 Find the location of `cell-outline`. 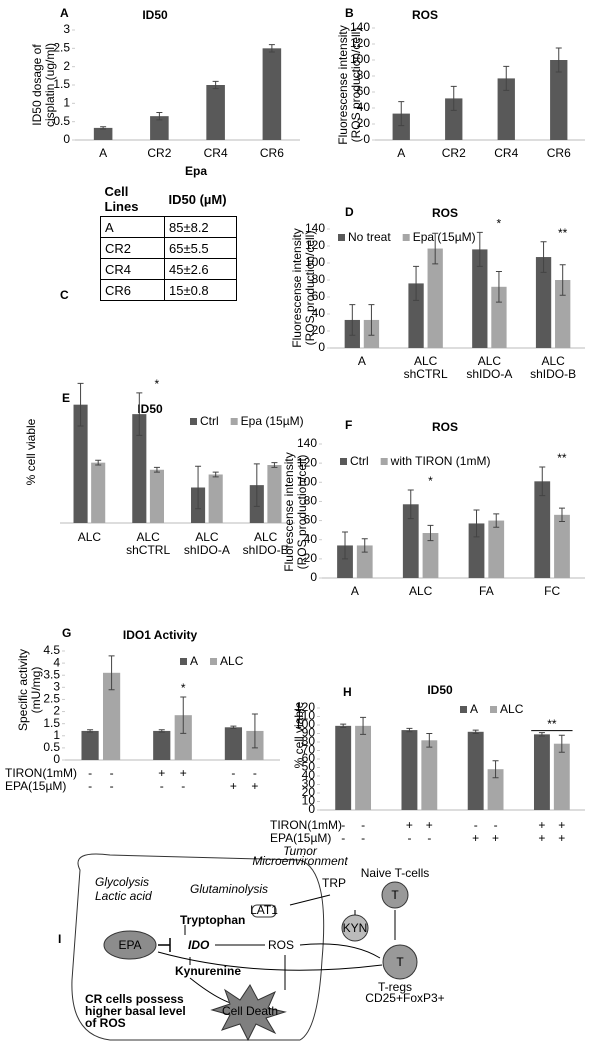

cell-outline is located at coordinates (198, 947).